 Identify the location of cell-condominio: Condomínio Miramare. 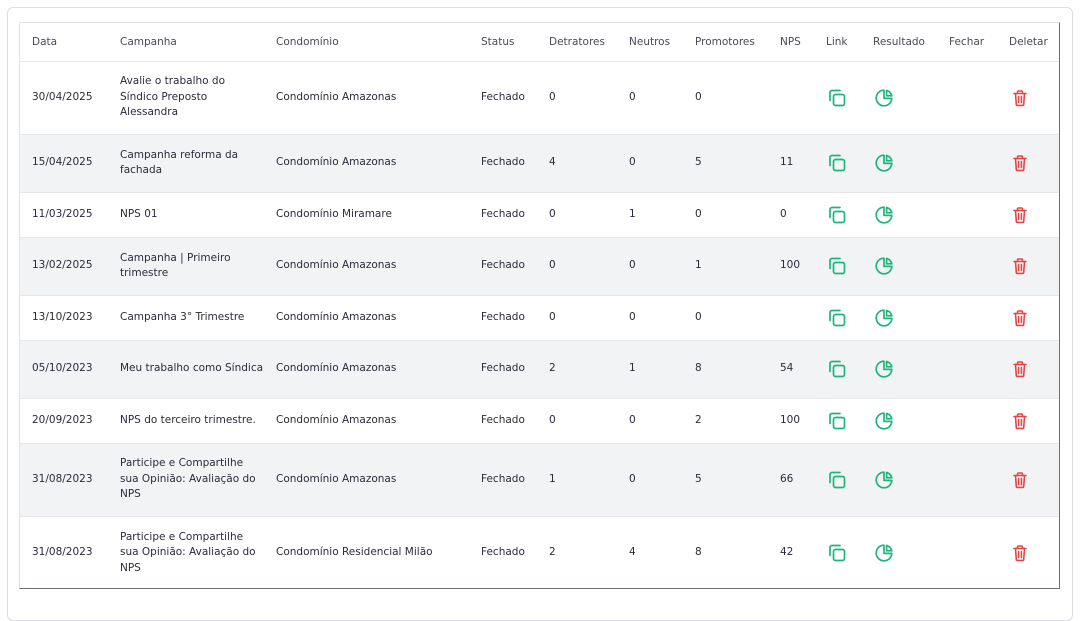
(366, 214).